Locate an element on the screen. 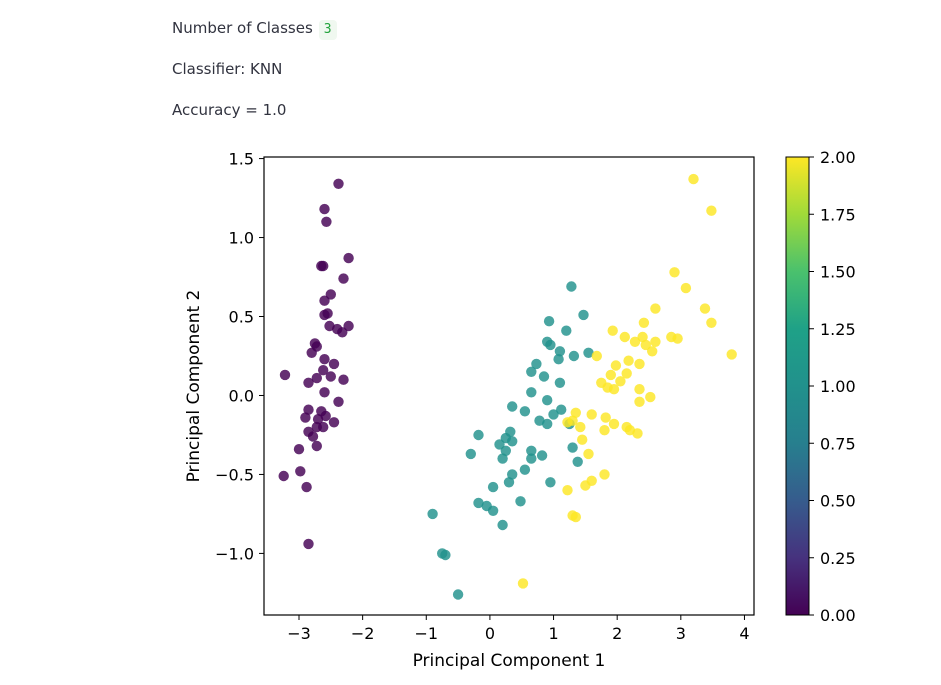  y-tick-label: 1.5 is located at coordinates (241, 159).